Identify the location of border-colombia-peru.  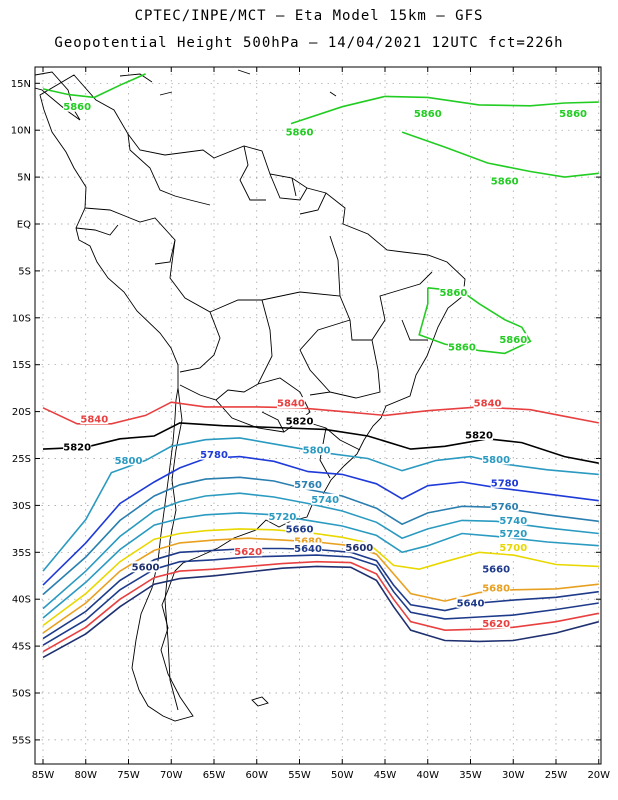
(130, 236).